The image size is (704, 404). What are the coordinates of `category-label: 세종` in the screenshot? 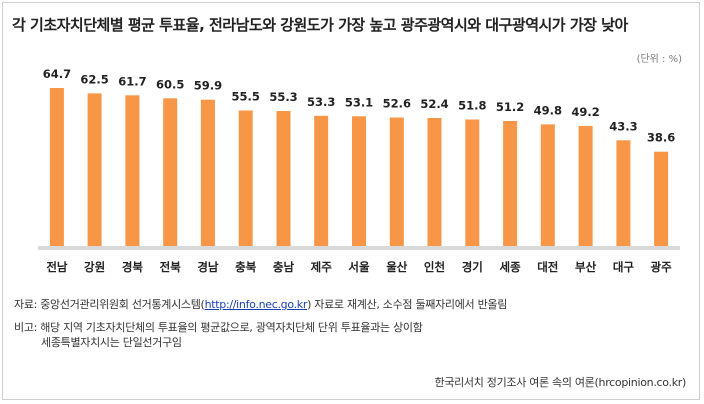 It's located at (511, 267).